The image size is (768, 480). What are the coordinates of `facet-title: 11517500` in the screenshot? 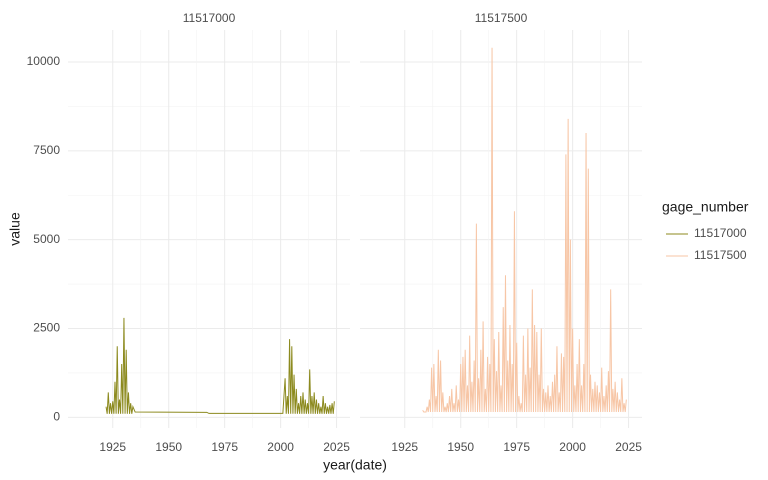 It's located at (501, 18).